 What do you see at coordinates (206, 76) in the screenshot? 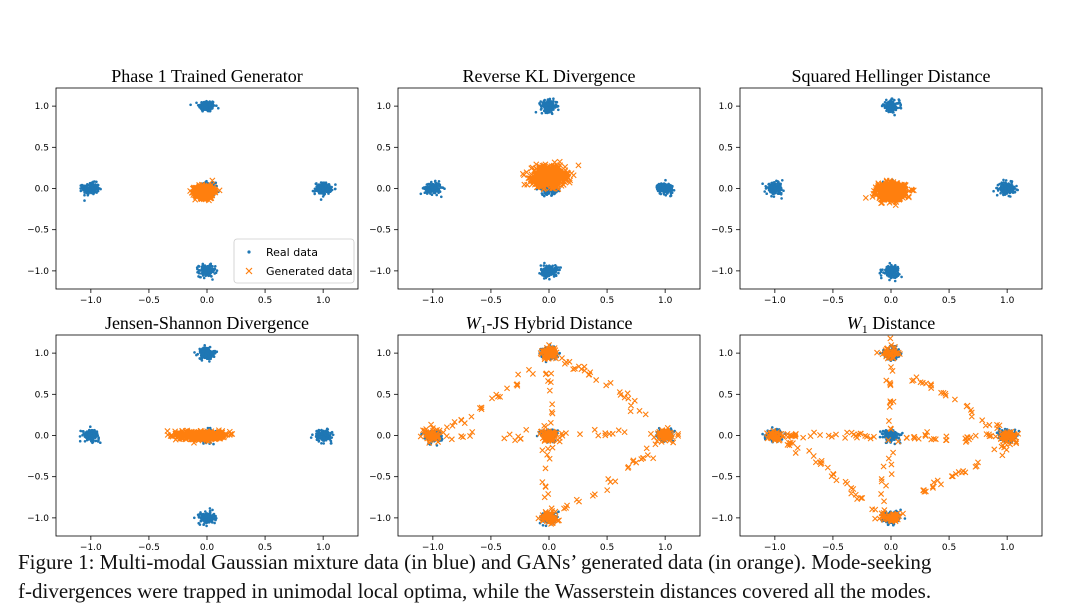
I see `panel-title: Phase 1 Trained Generator` at bounding box center [206, 76].